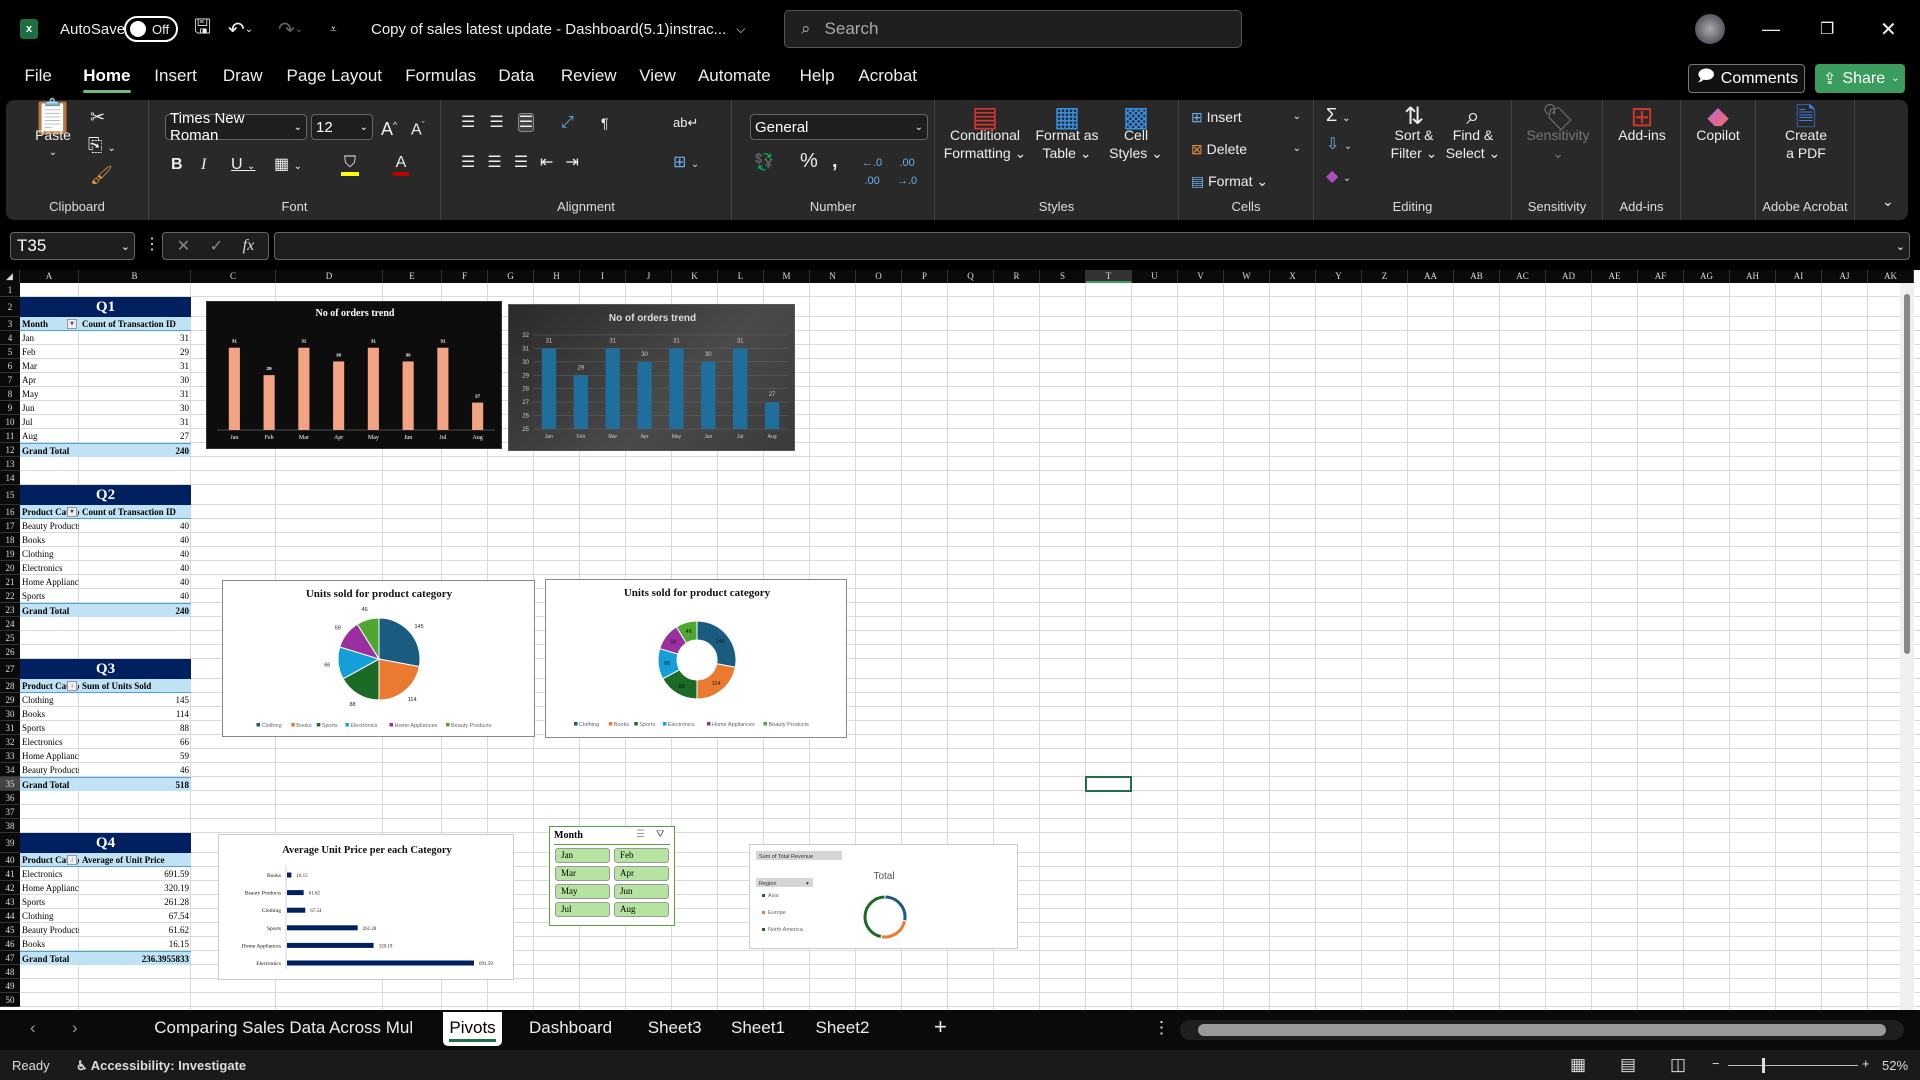 The height and width of the screenshot is (1080, 1920). Describe the element at coordinates (465, 276) in the screenshot. I see `column-header-F: F` at that location.